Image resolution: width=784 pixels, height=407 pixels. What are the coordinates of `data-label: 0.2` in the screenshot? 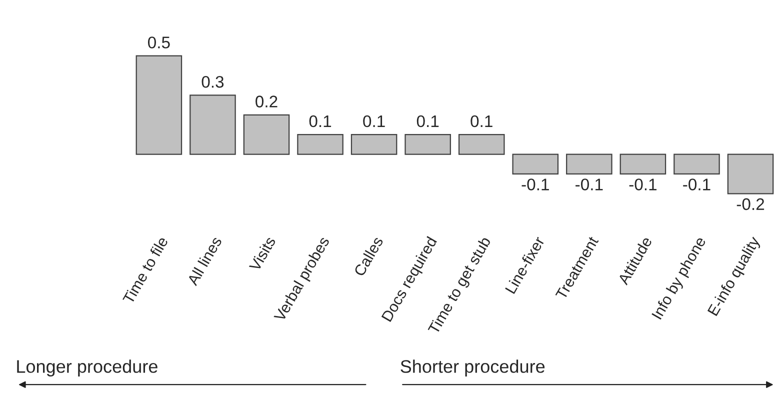 It's located at (267, 102).